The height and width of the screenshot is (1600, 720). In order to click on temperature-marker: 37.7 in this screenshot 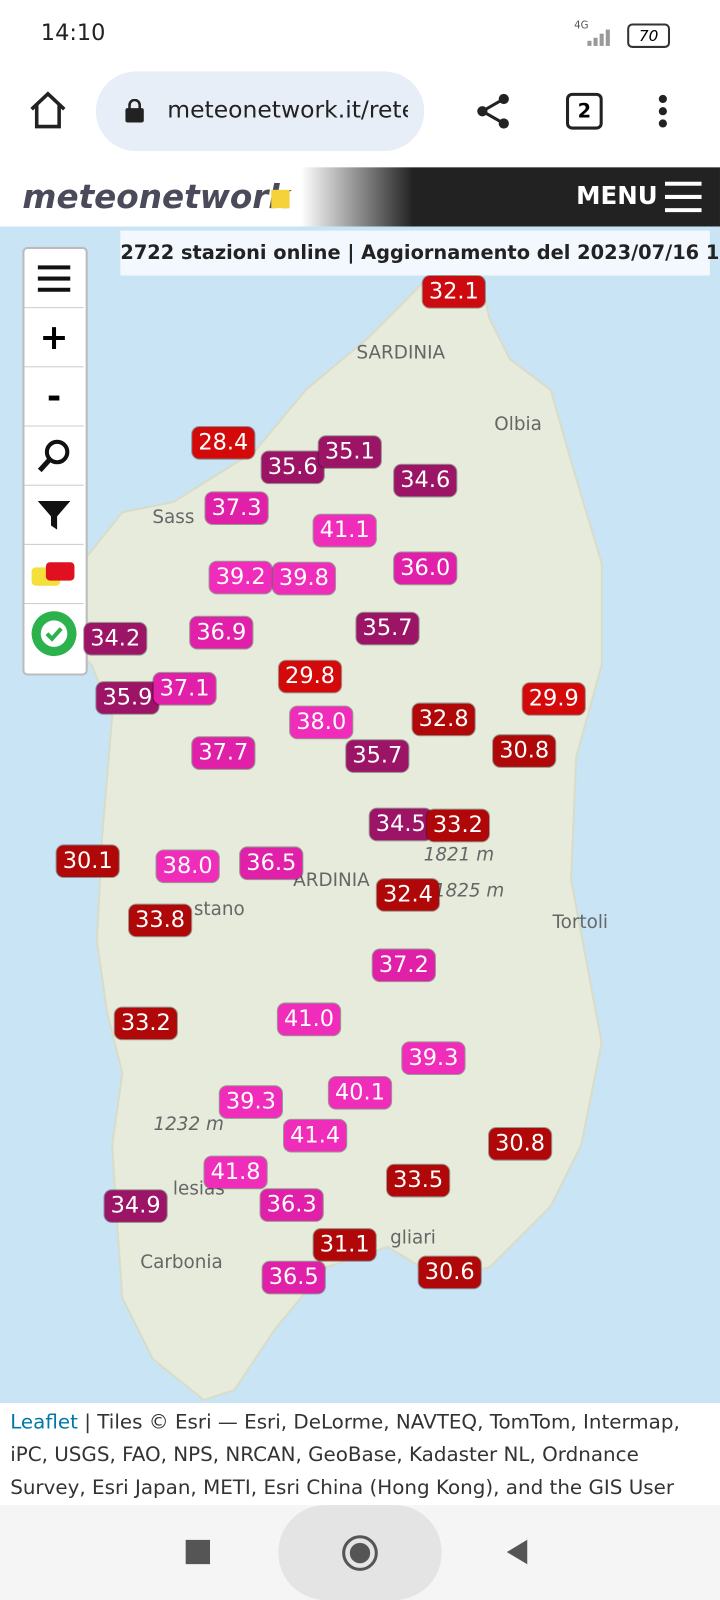, I will do `click(223, 753)`.